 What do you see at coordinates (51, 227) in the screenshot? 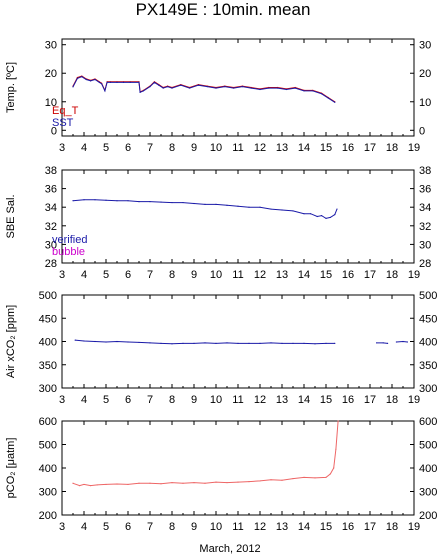
I see `y-tick-label-left: 32` at bounding box center [51, 227].